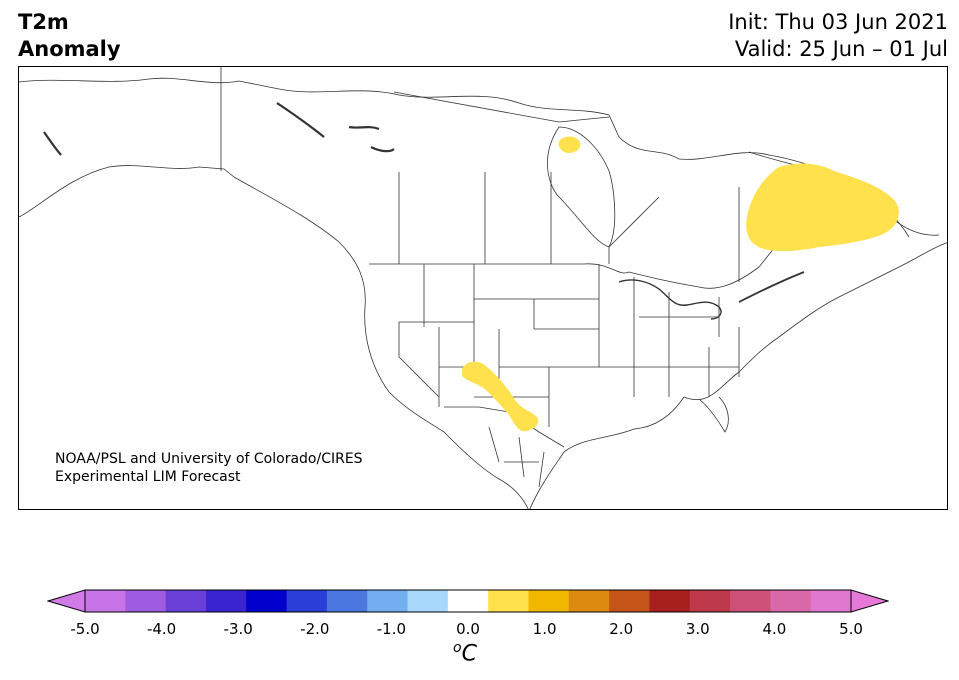 This screenshot has width=959, height=680. What do you see at coordinates (66, 601) in the screenshot?
I see `colorbar-under-arrow` at bounding box center [66, 601].